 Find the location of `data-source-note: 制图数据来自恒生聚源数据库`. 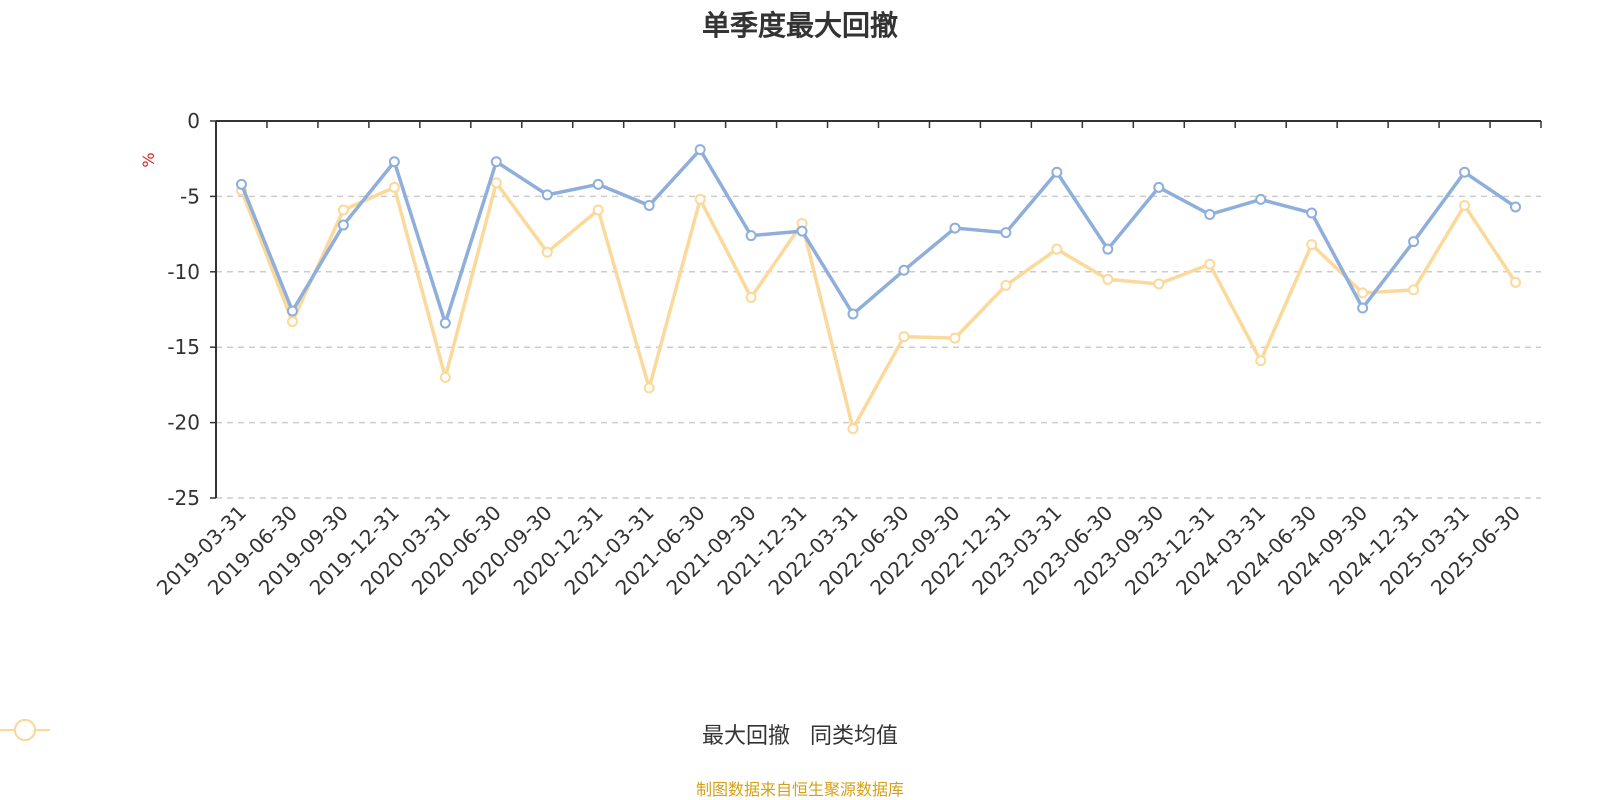

data-source-note: 制图数据来自恒生聚源数据库 is located at coordinates (799, 789).